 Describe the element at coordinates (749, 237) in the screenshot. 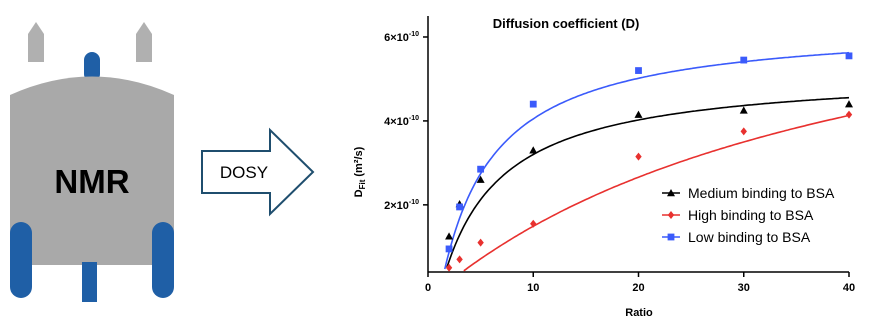

I see `legend-label: Low binding to BSA` at that location.